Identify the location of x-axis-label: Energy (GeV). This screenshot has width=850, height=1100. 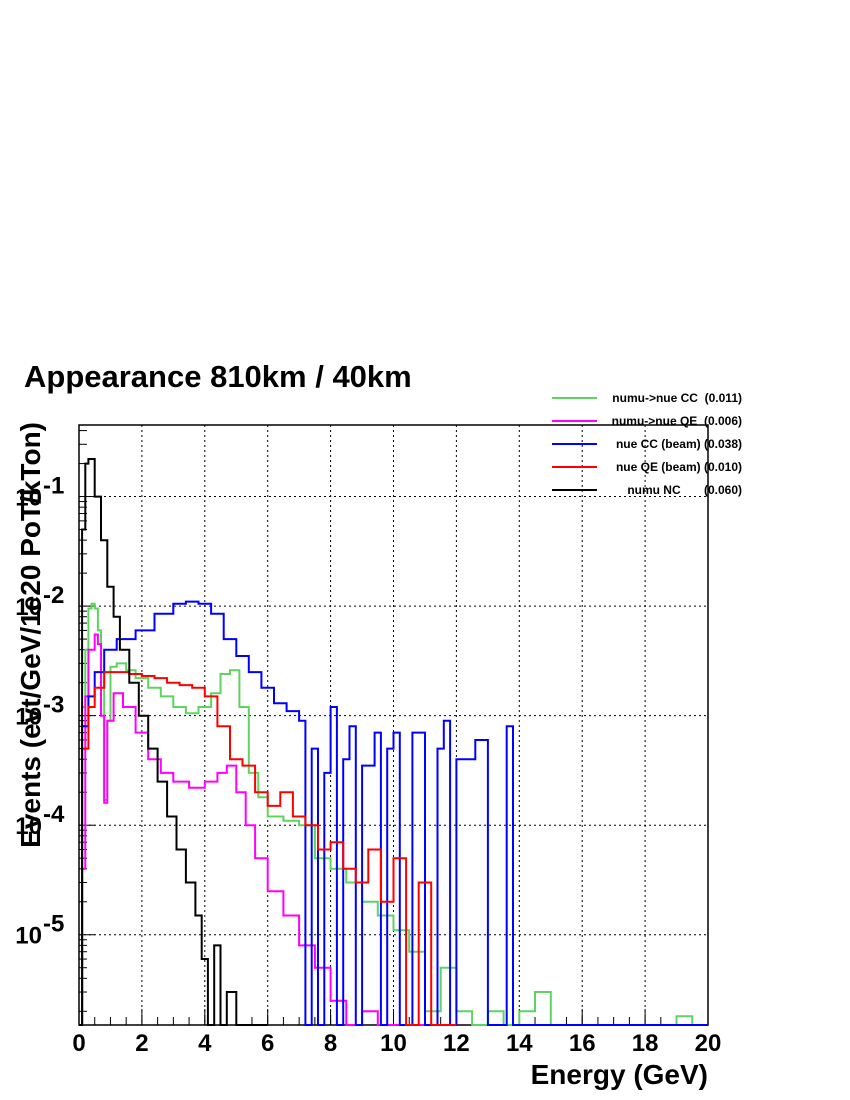
(619, 1074).